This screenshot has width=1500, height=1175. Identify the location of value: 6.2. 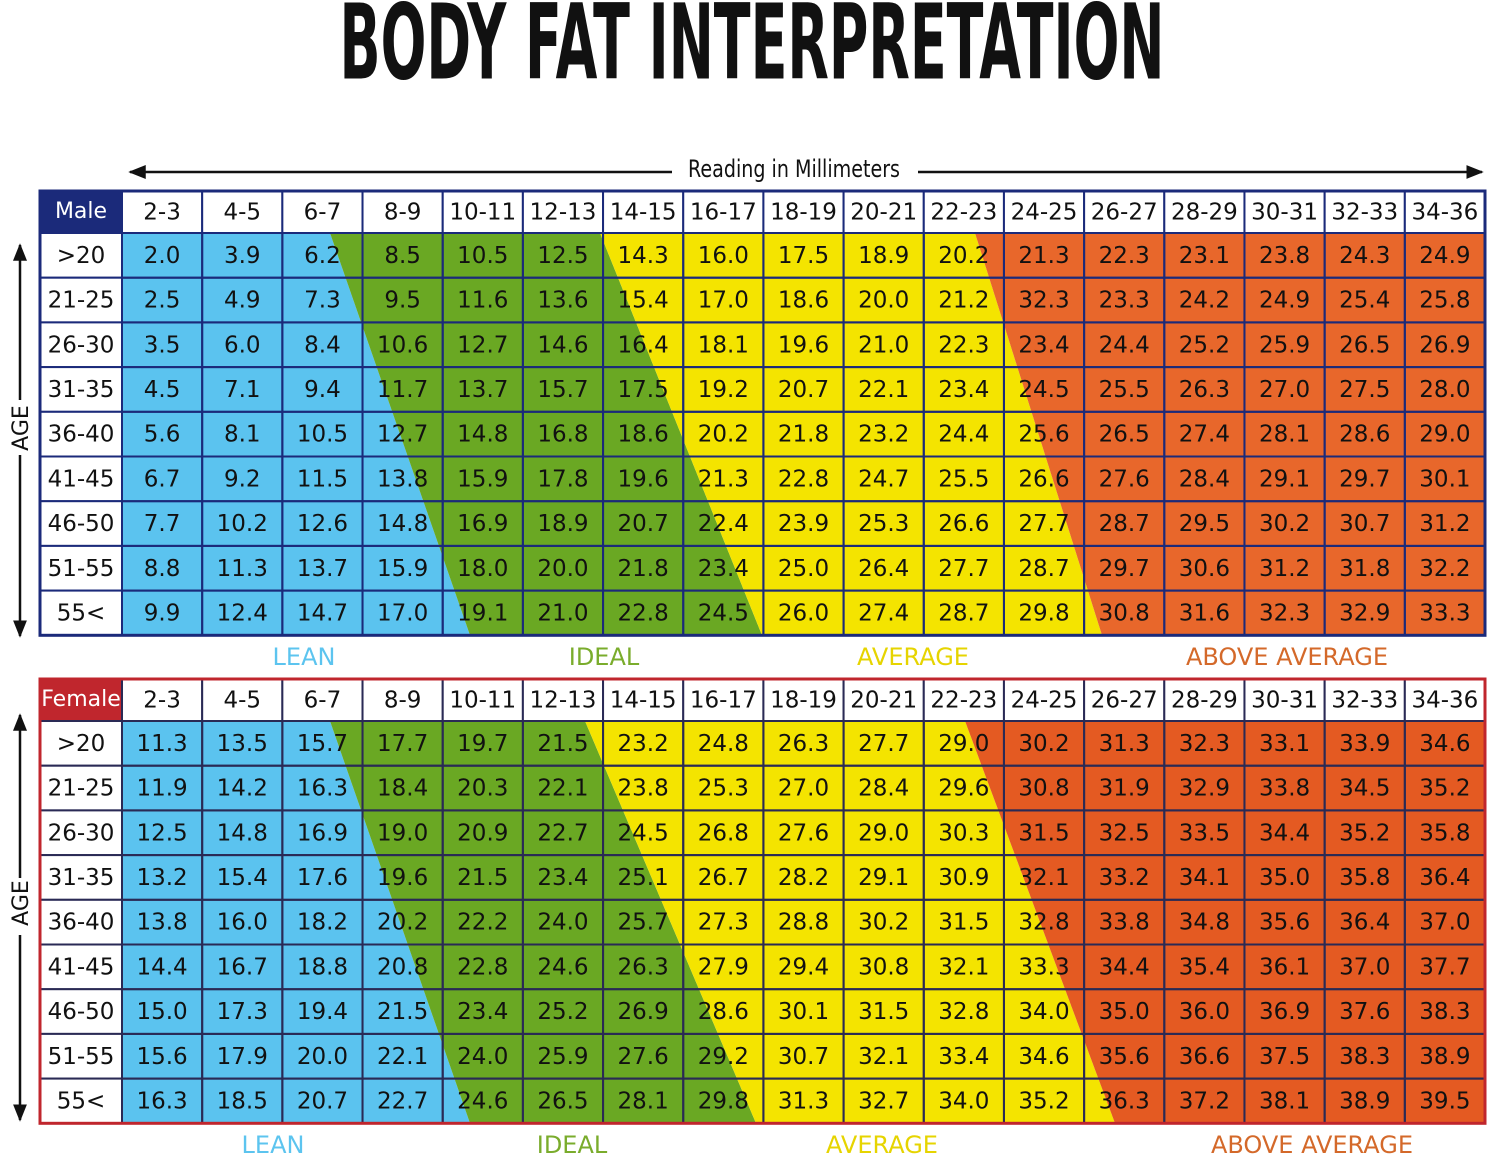
(322, 256).